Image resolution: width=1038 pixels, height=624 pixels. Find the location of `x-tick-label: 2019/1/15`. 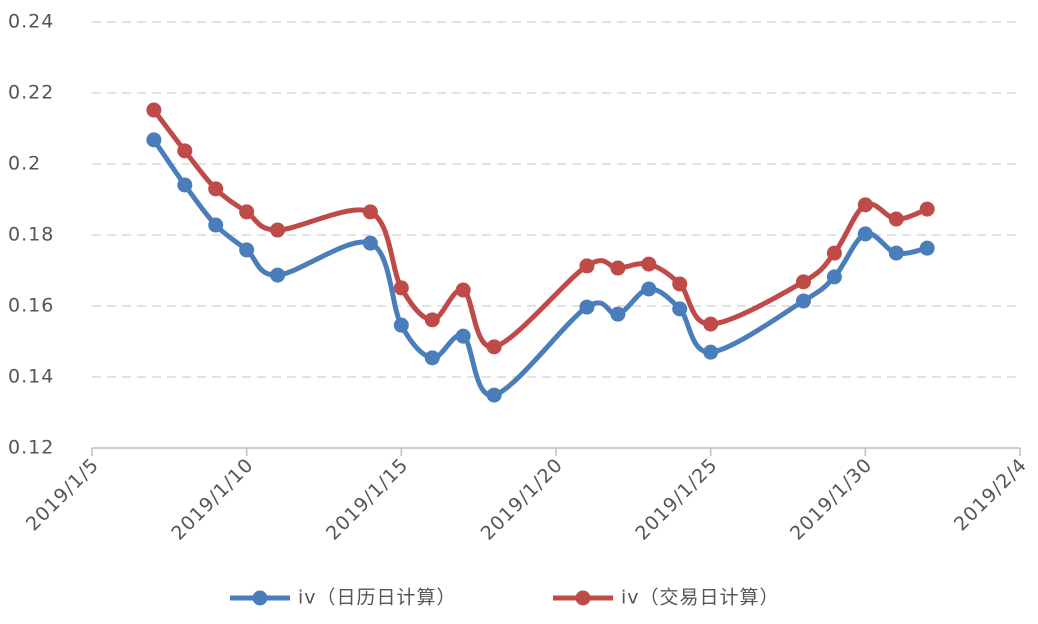

x-tick-label: 2019/1/15 is located at coordinates (367, 499).